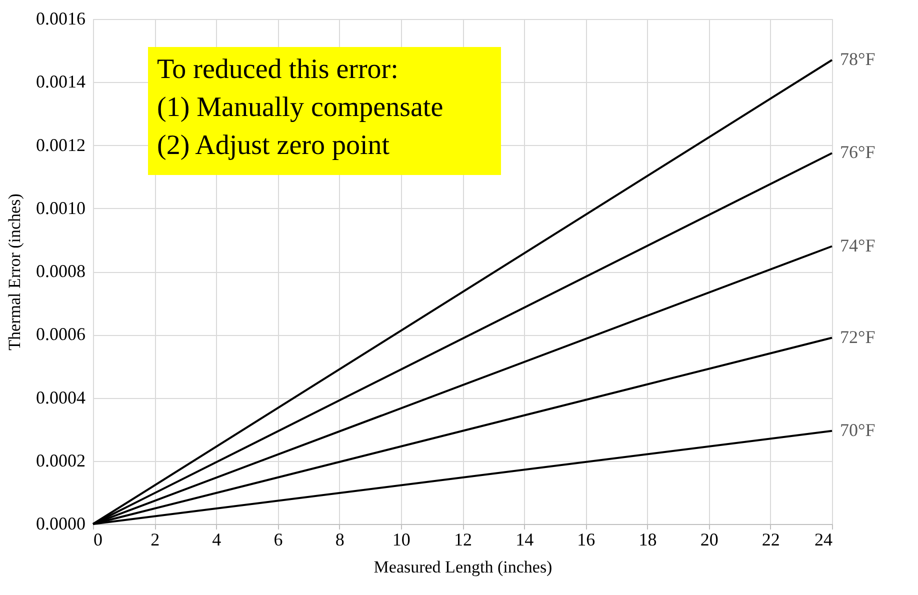  Describe the element at coordinates (709, 540) in the screenshot. I see `x-tick-label: 20` at that location.